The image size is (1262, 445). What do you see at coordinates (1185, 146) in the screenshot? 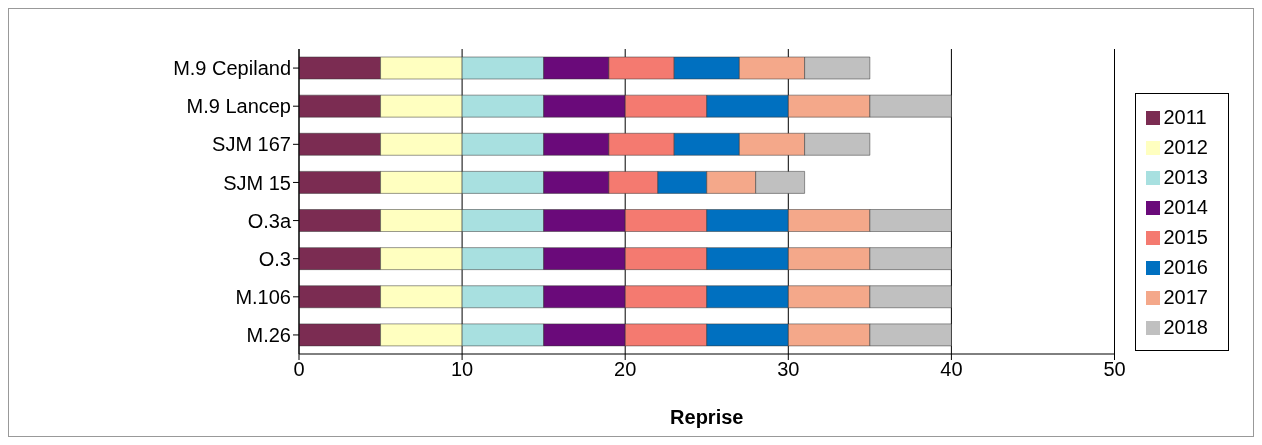
I see `legend-label: 2012` at bounding box center [1185, 146].